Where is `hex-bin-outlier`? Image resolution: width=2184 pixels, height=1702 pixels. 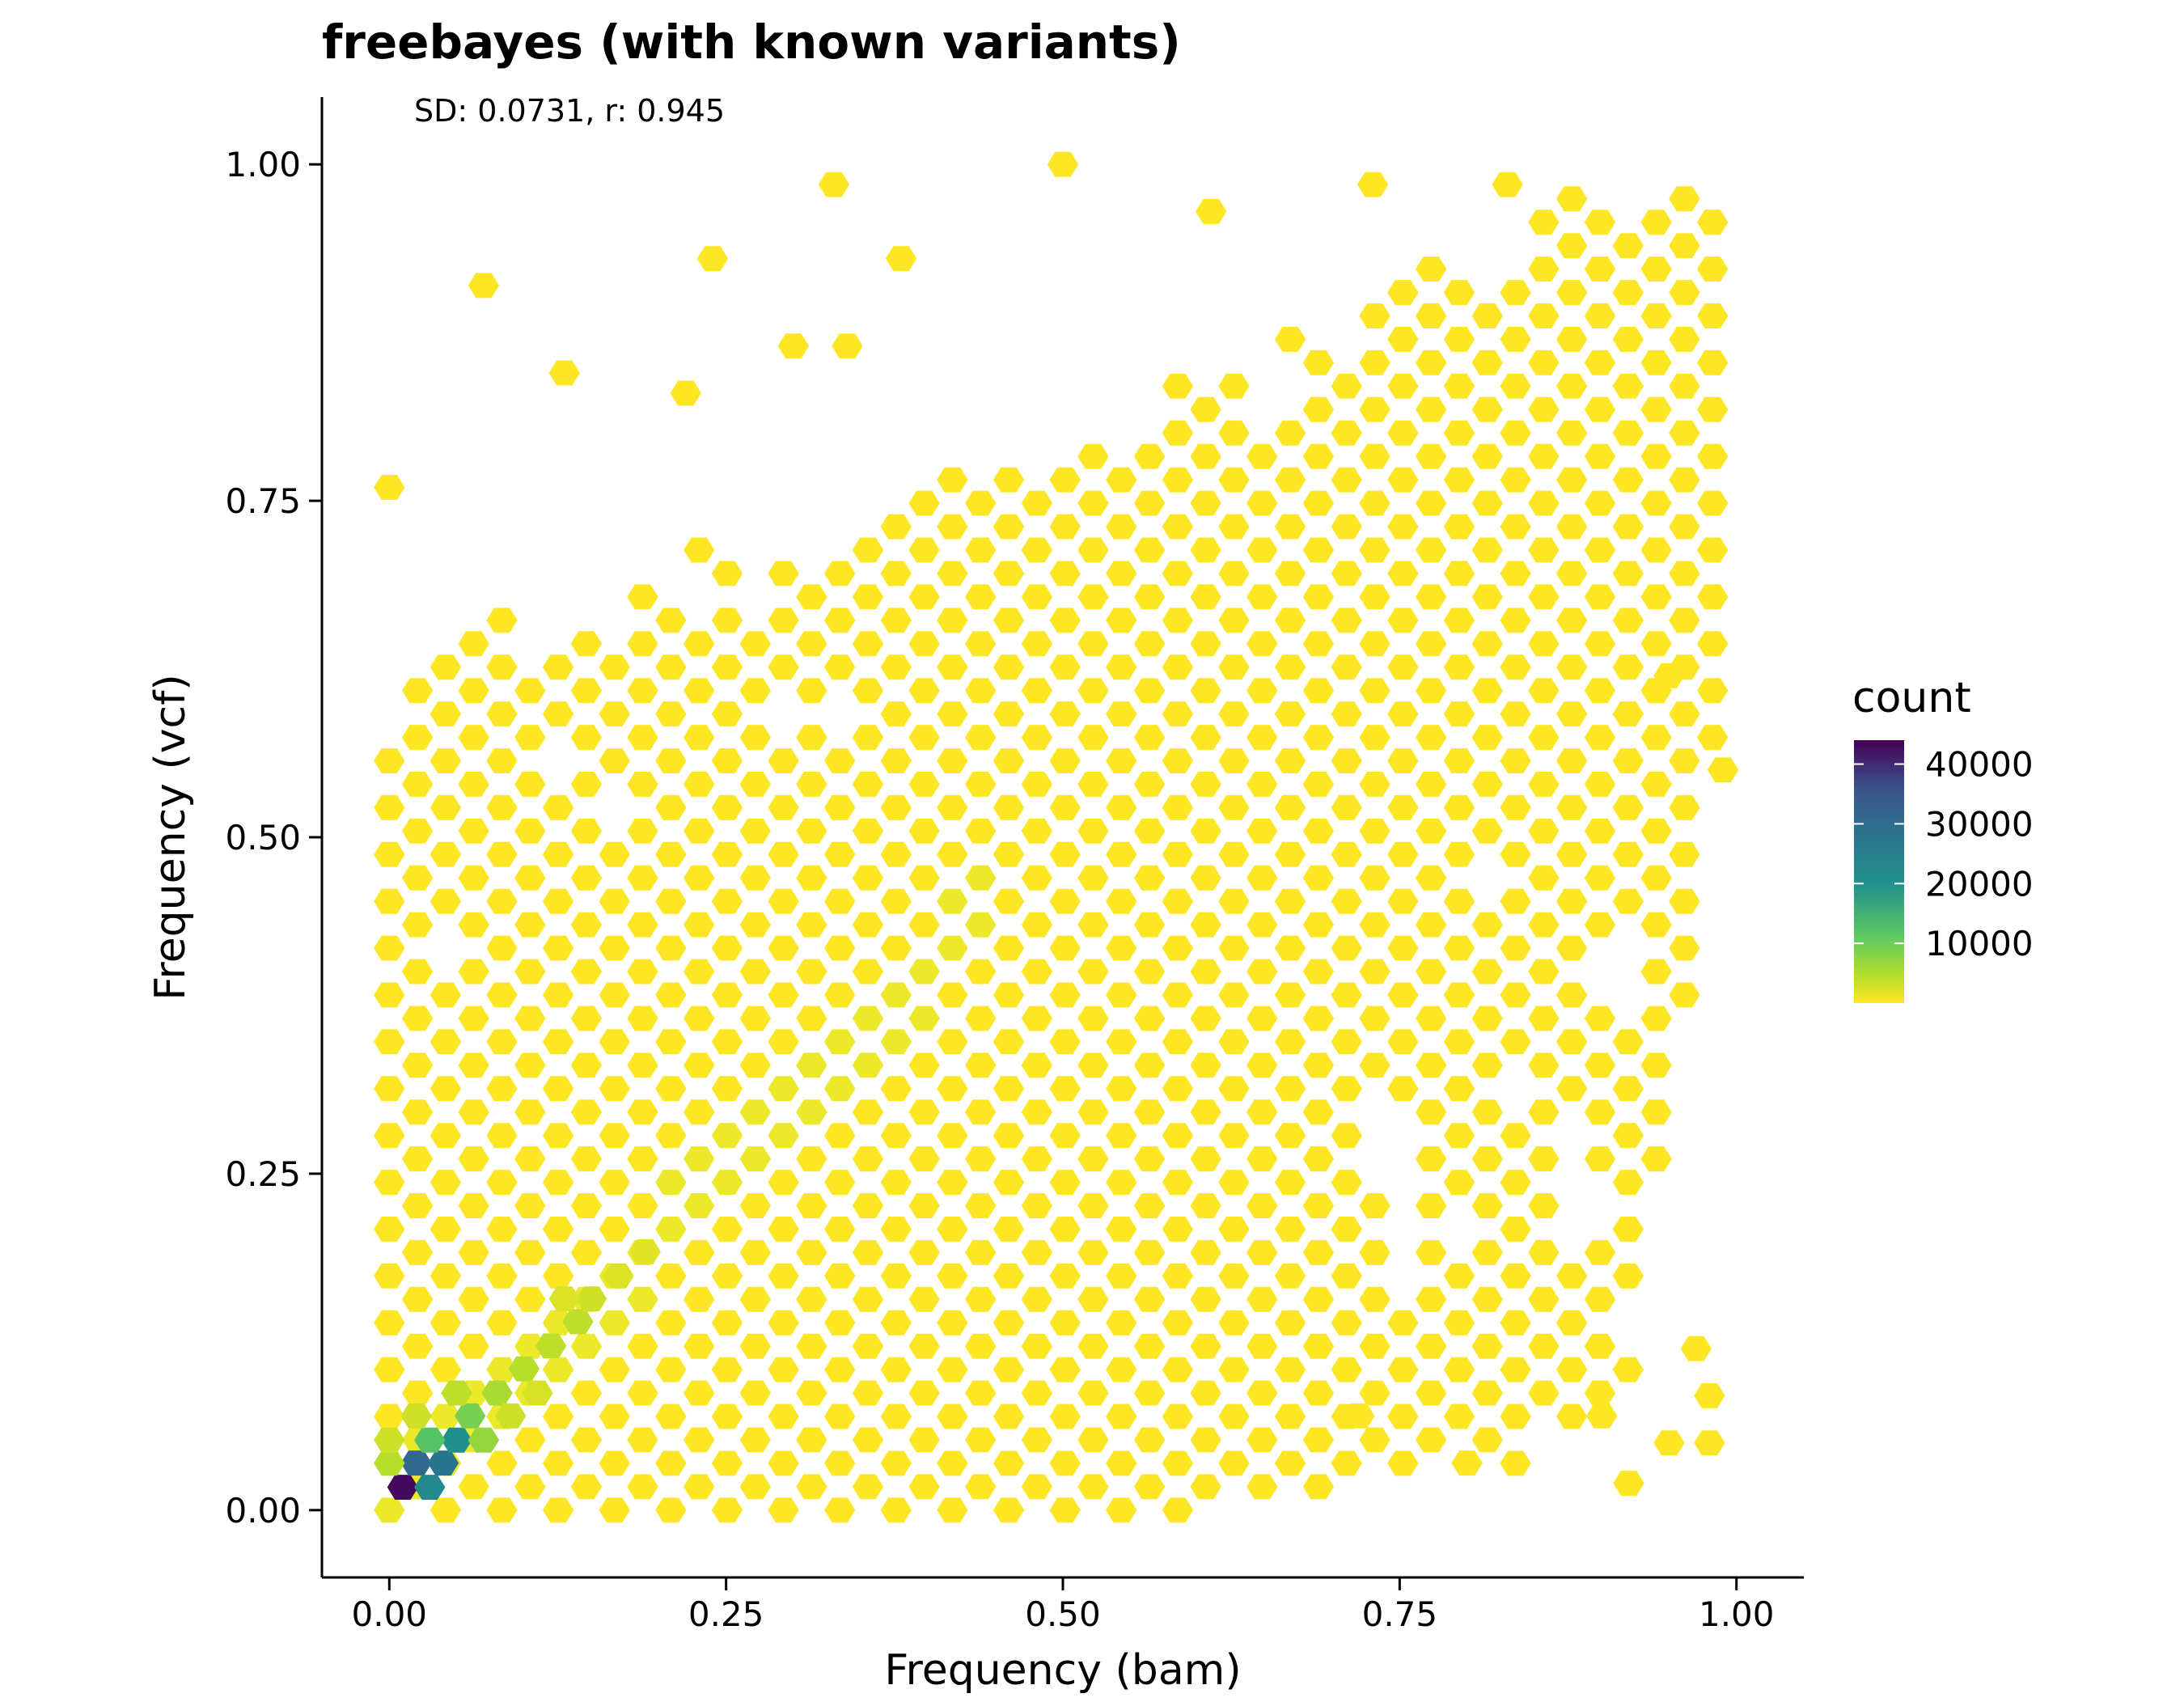 hex-bin-outlier is located at coordinates (564, 373).